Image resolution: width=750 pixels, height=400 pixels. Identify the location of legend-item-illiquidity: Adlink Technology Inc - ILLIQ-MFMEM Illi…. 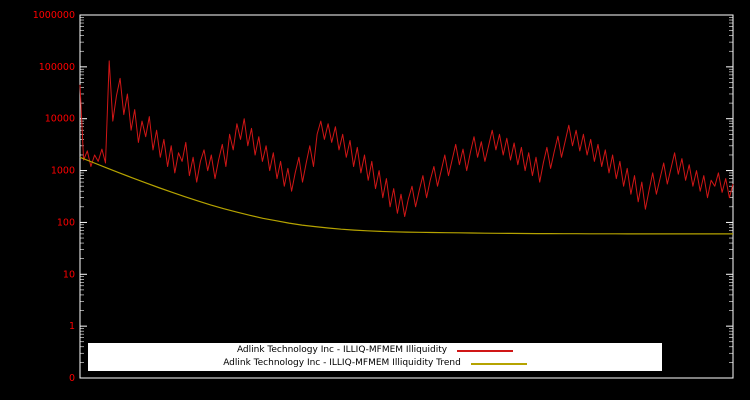
(375, 350).